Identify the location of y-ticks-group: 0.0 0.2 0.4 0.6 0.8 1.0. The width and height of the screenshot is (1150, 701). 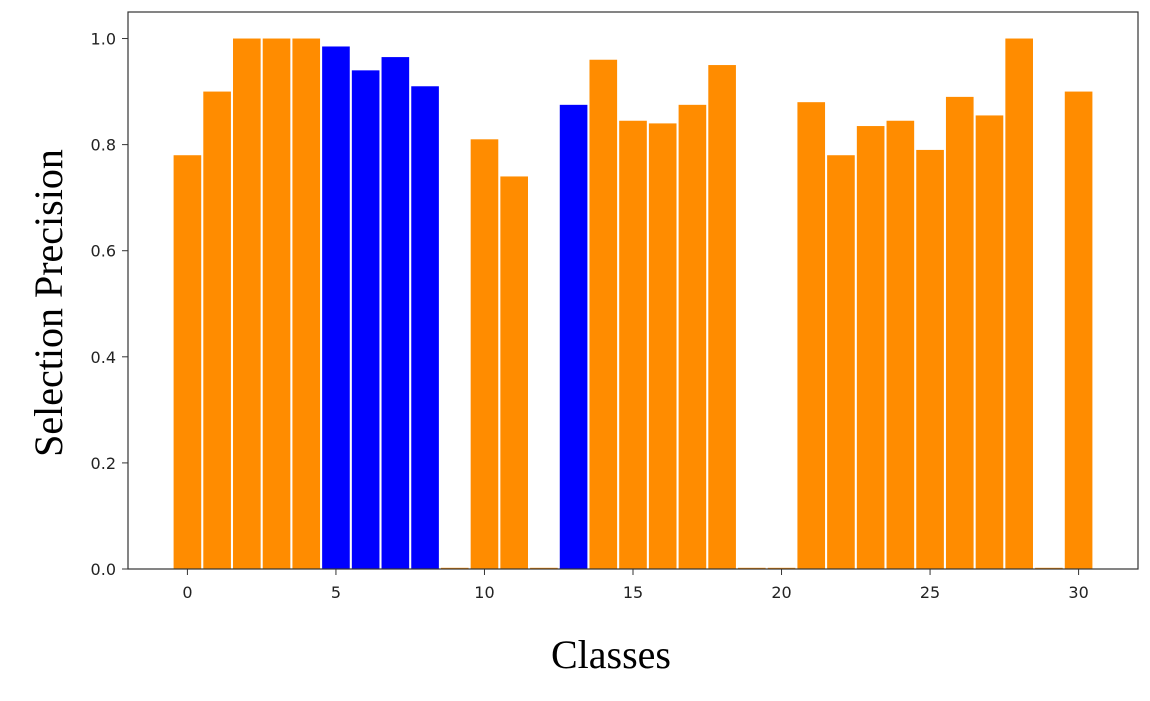
(109, 304).